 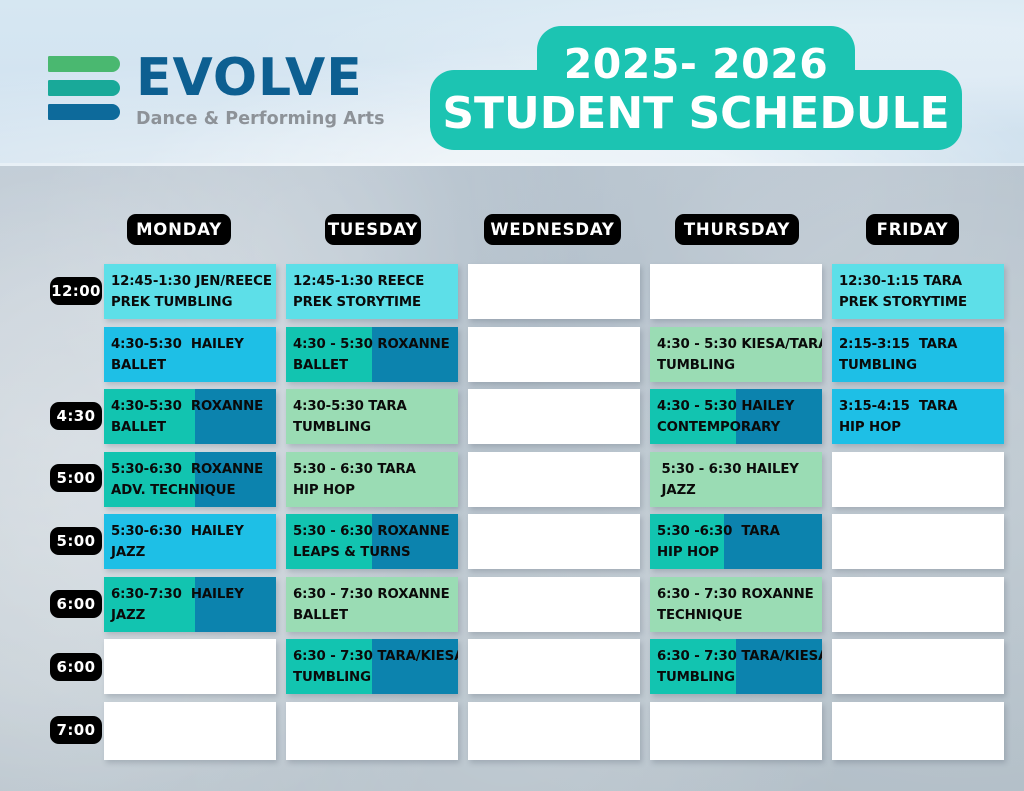 I want to click on cell-line-time-instructor: 4:30-5:30 HAILEY, so click(x=177, y=344).